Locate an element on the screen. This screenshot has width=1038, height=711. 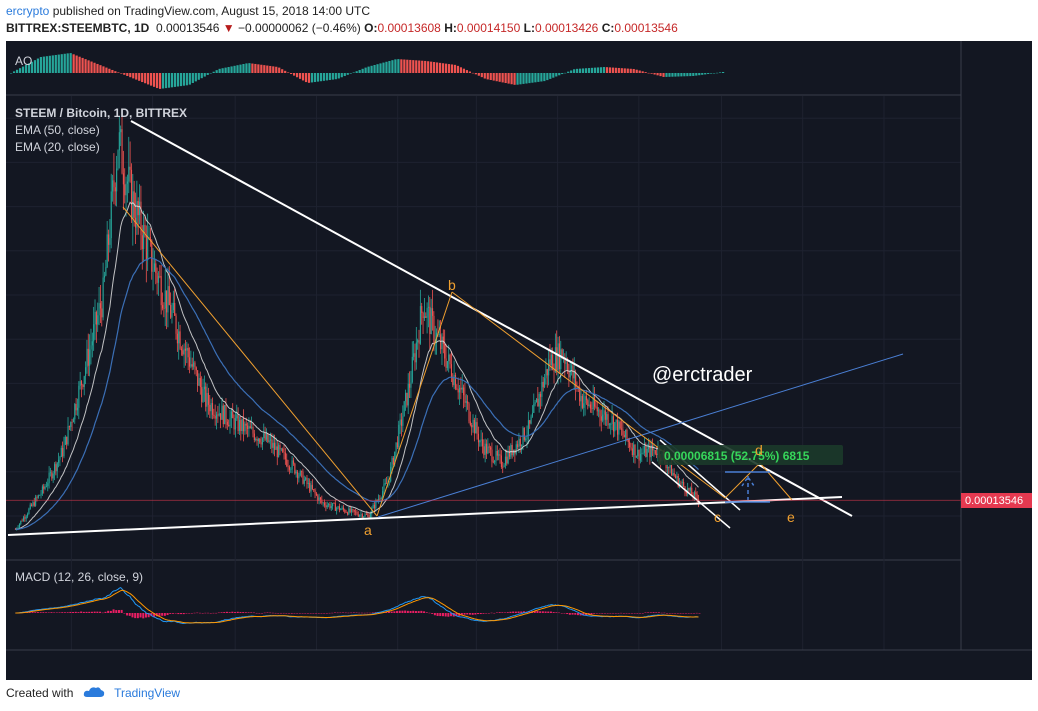
ao-pane is located at coordinates (367, 71).